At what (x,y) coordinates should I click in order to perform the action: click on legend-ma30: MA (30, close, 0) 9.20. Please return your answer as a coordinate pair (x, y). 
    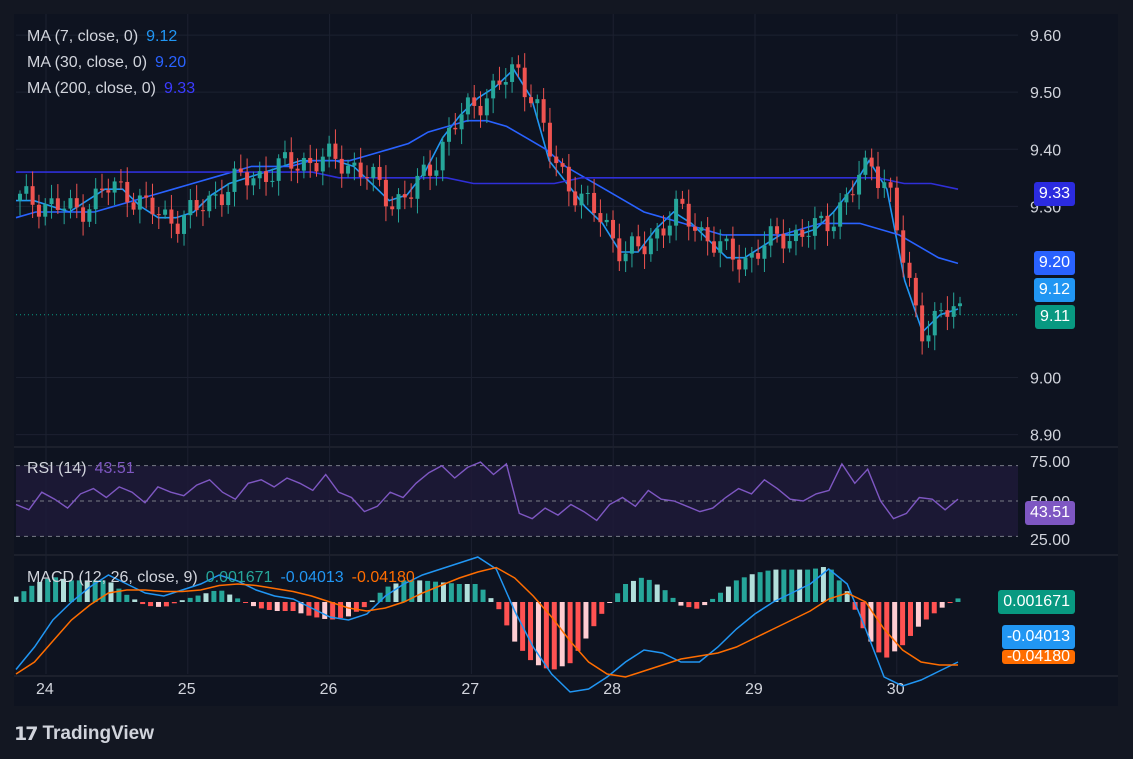
    Looking at the image, I should click on (106, 63).